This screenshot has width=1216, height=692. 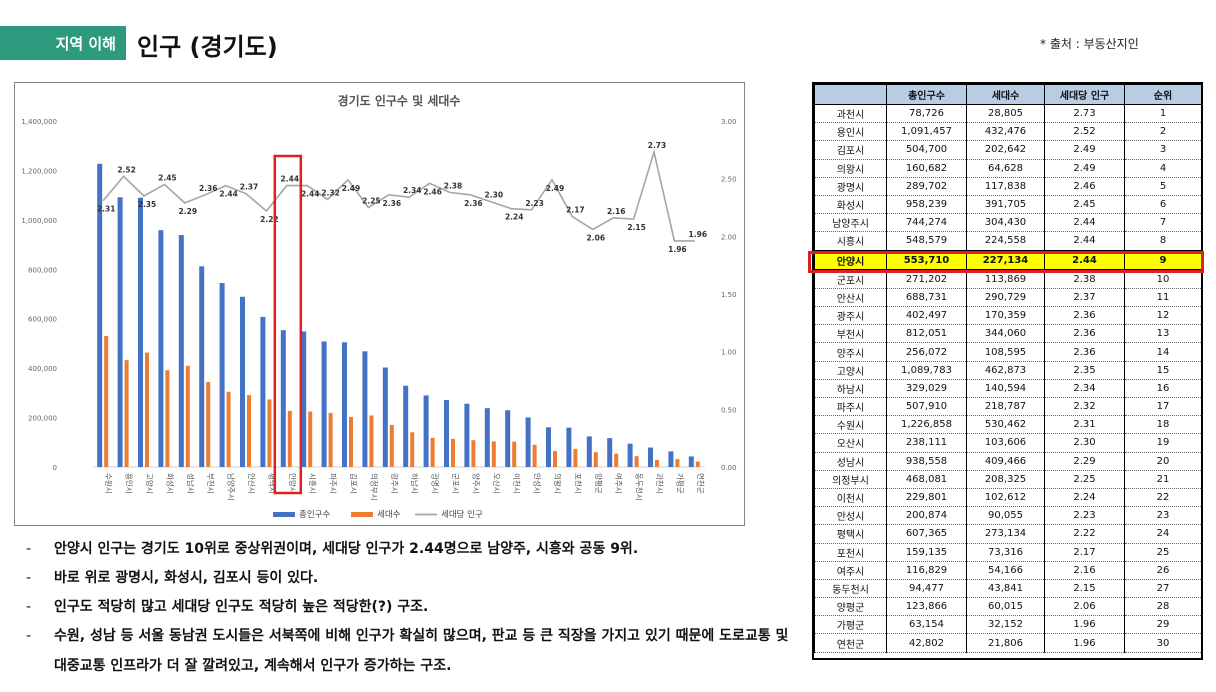 I want to click on table-row: 수원시 1,226,858 530,462 2.31 18, so click(x=1007, y=425).